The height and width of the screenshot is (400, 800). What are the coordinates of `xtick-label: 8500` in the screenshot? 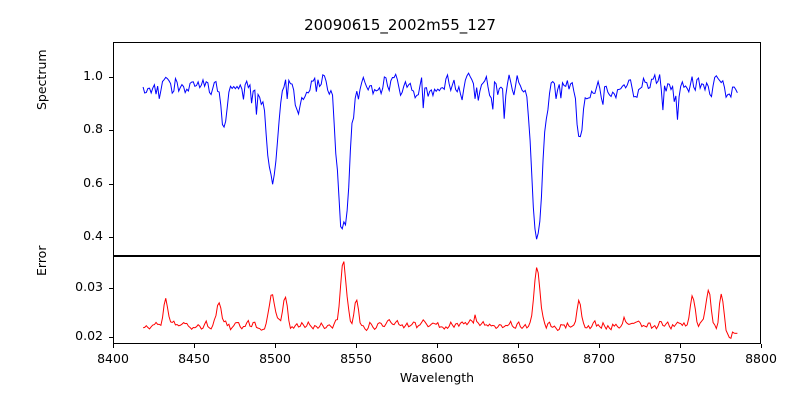 It's located at (275, 358).